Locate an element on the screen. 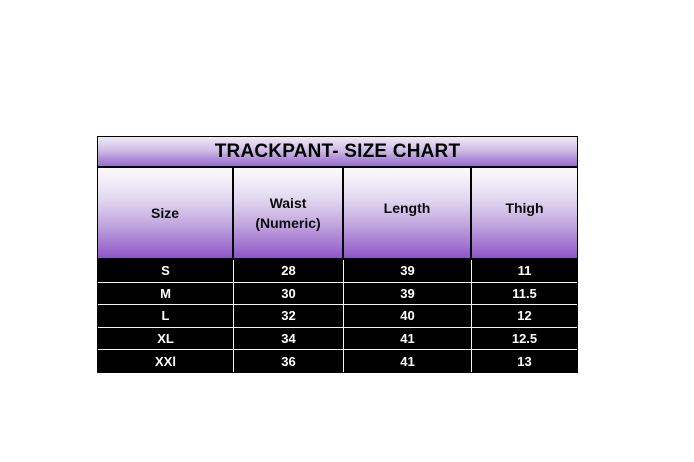 The image size is (694, 462). table-row: XL 34 41 12.5 is located at coordinates (337, 339).